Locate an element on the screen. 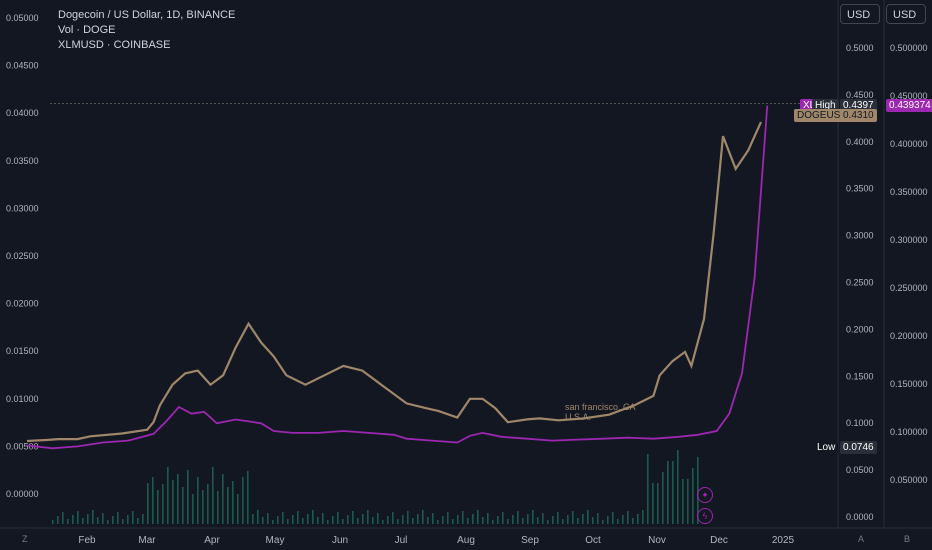 The image size is (932, 550). xlm-last-tag: 0.439374 is located at coordinates (909, 105).